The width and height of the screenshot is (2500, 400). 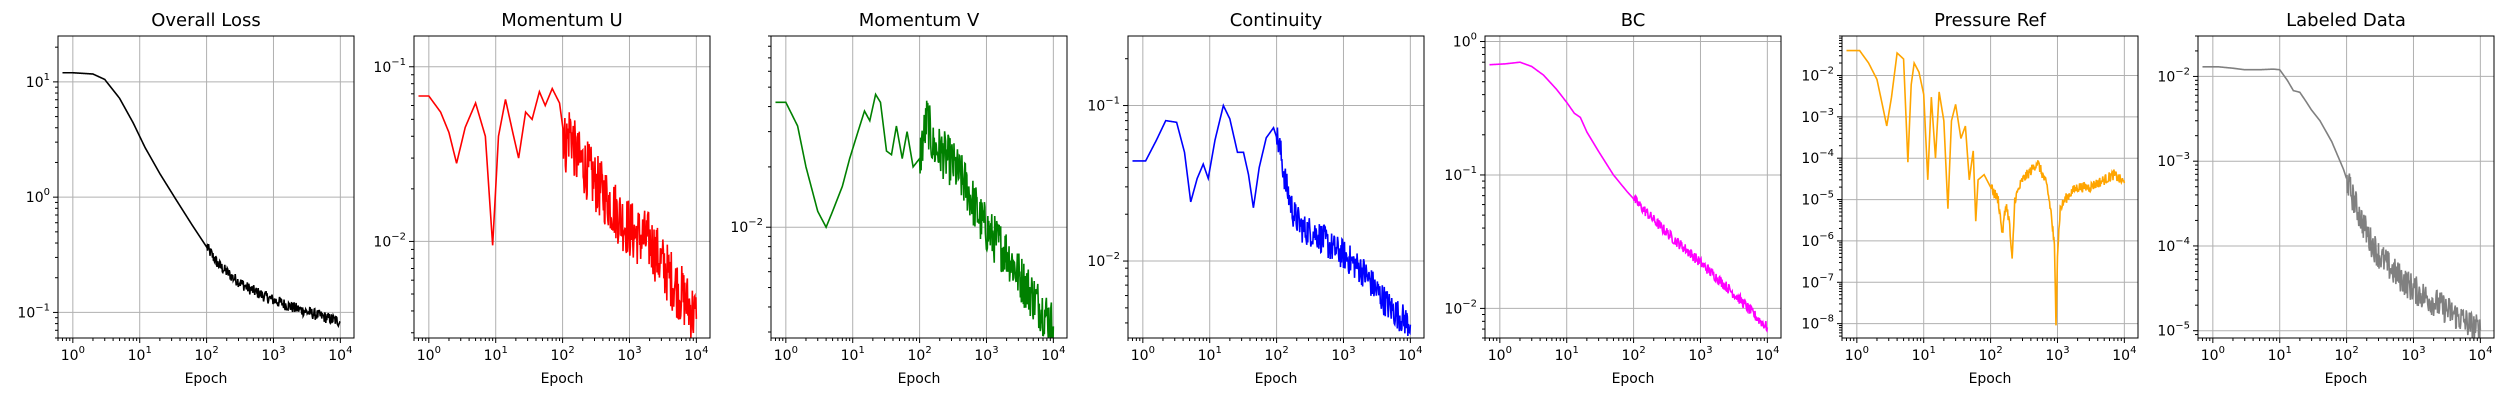 I want to click on subplot-title: Pressure Ref, so click(x=1990, y=20).